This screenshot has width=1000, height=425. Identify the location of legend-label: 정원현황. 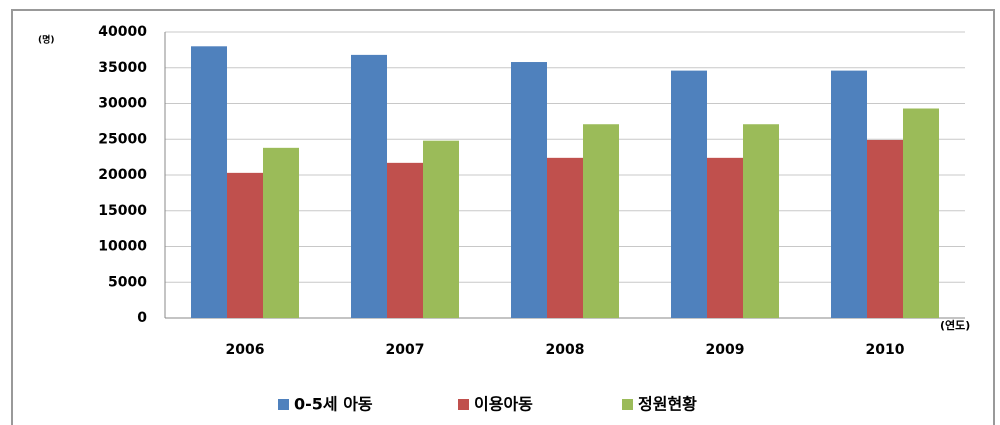
(667, 404).